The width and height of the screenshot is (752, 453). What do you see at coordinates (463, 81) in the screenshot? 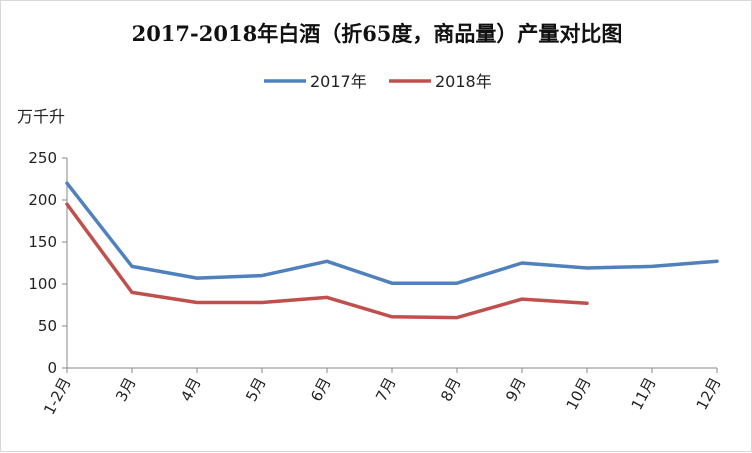
I see `legend-label-2018年: 2018年` at bounding box center [463, 81].